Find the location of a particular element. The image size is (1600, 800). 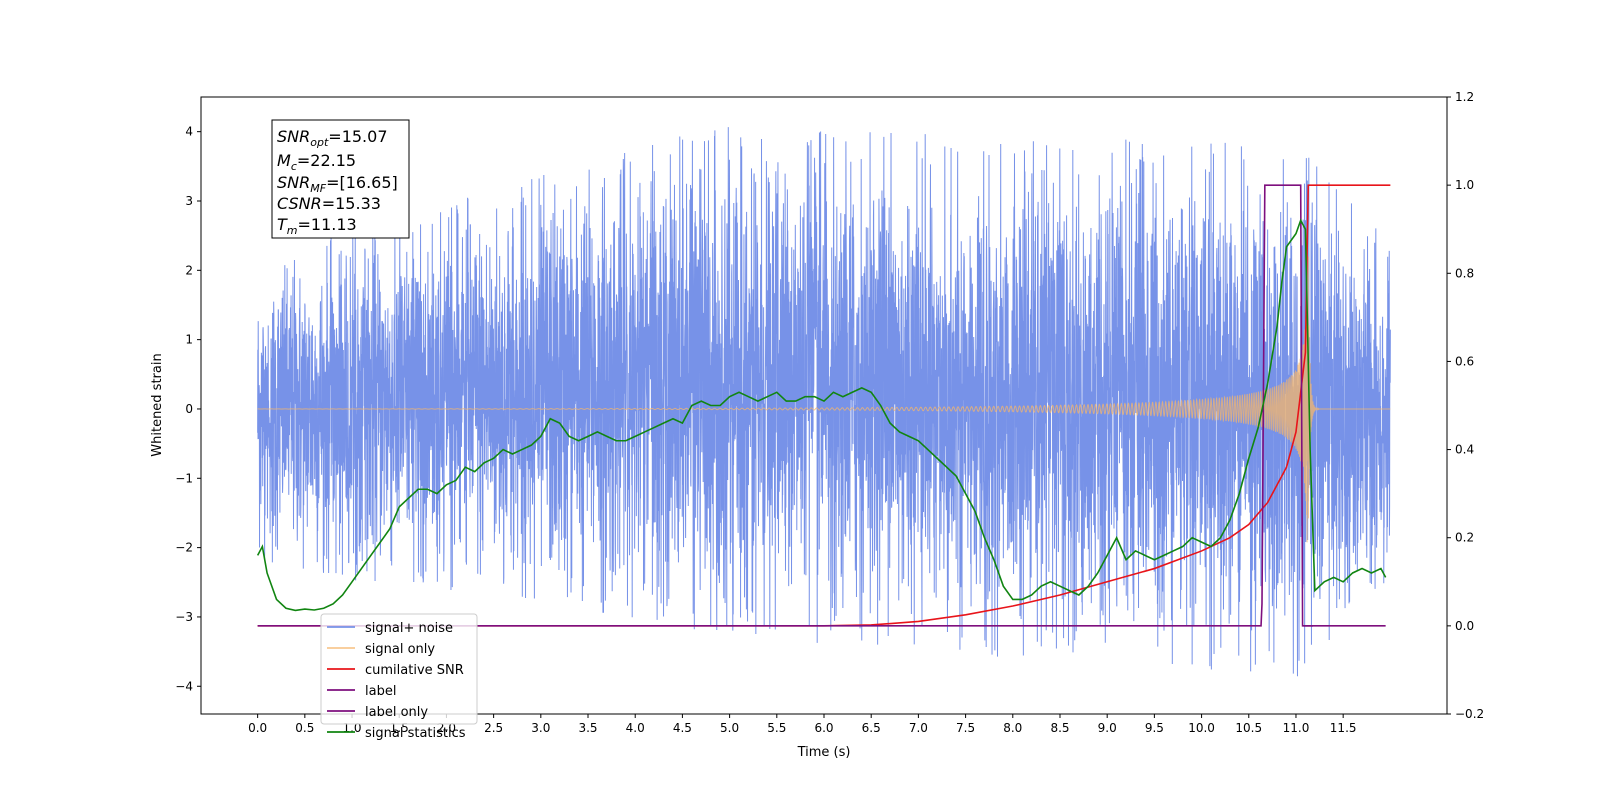

y-tick-label: −3 is located at coordinates (184, 617).